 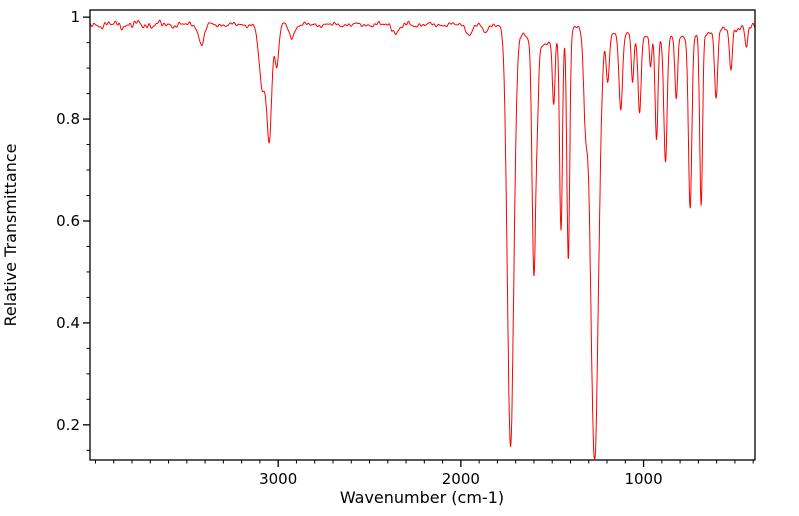 What do you see at coordinates (68, 425) in the screenshot?
I see `y-tick-label: 0.2` at bounding box center [68, 425].